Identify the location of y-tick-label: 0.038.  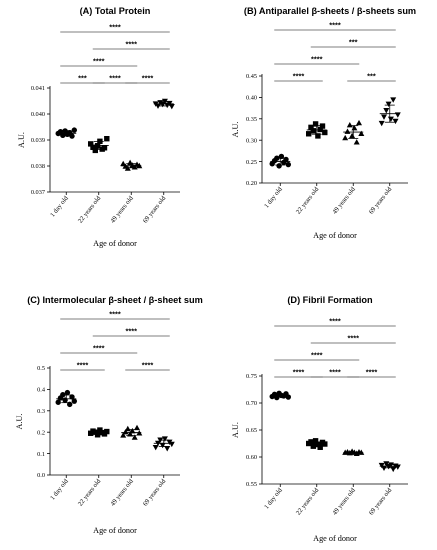
(38, 166).